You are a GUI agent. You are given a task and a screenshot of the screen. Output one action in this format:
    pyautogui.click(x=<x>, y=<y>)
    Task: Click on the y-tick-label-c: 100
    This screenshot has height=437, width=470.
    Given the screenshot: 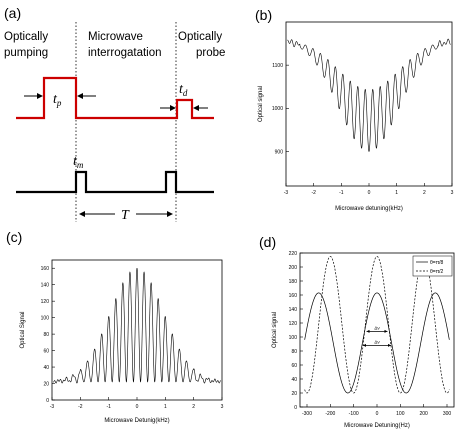 What is the action you would take?
    pyautogui.click(x=45, y=318)
    